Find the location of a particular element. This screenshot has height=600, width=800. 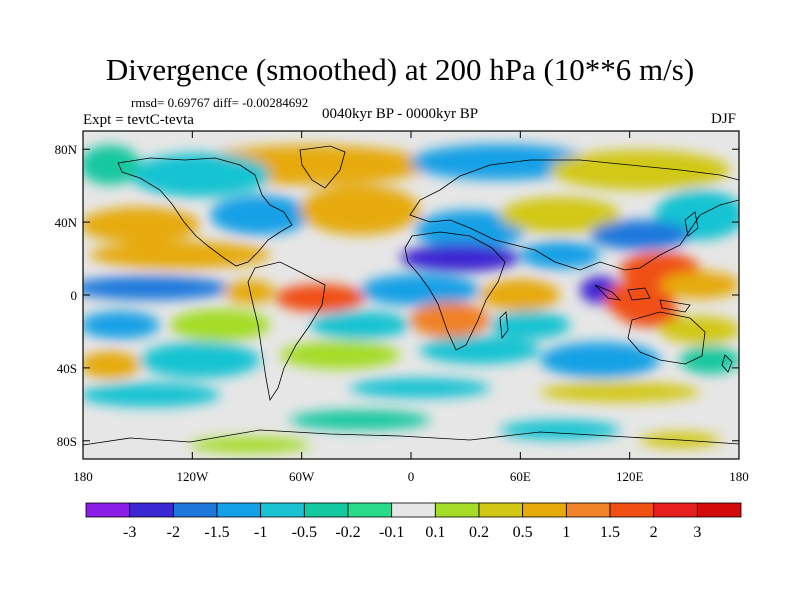

lon-tick-label: 120E is located at coordinates (630, 476).